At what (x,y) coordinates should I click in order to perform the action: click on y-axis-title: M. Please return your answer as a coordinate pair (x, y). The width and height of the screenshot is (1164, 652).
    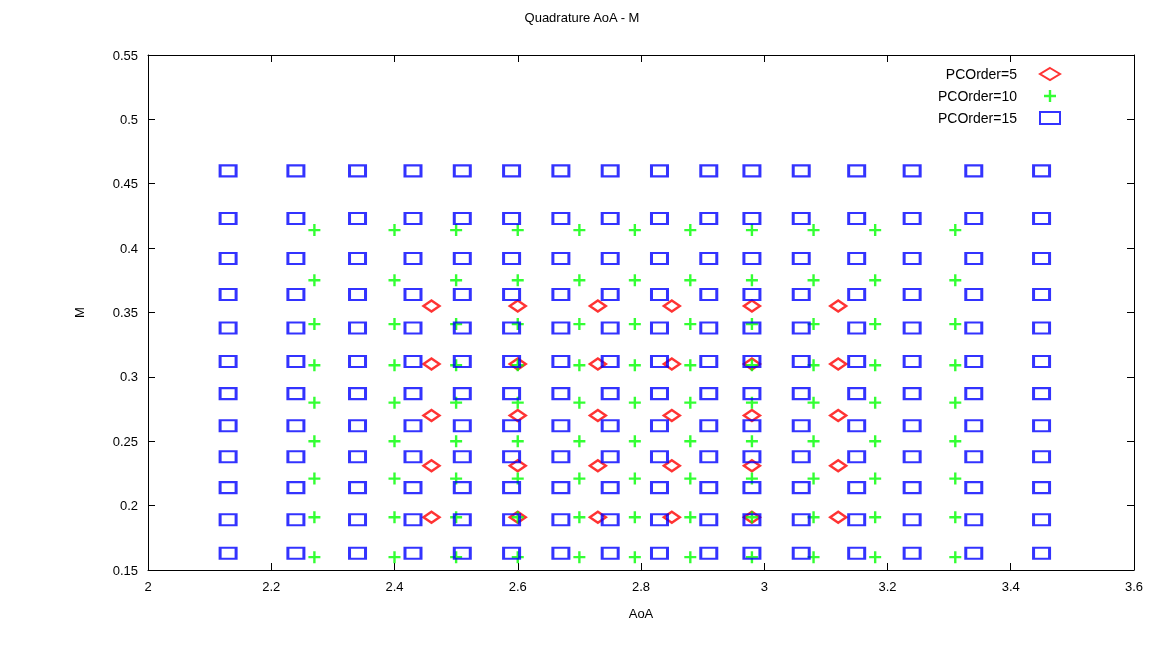
    Looking at the image, I should click on (79, 312).